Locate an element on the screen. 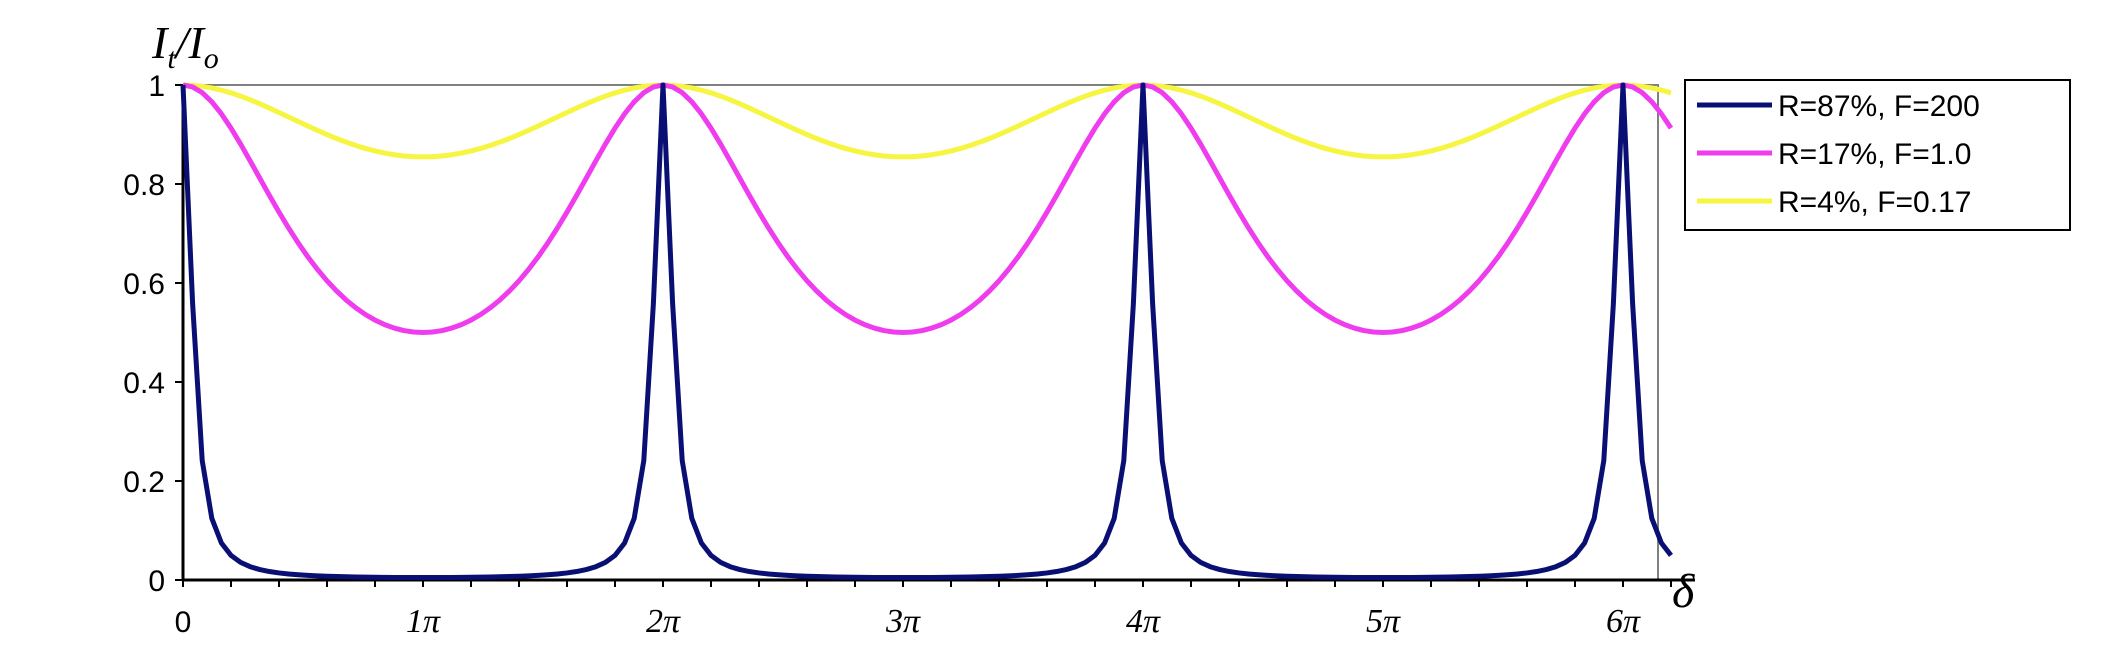 The image size is (2110, 660). y-tick-label: 1 is located at coordinates (156, 86).